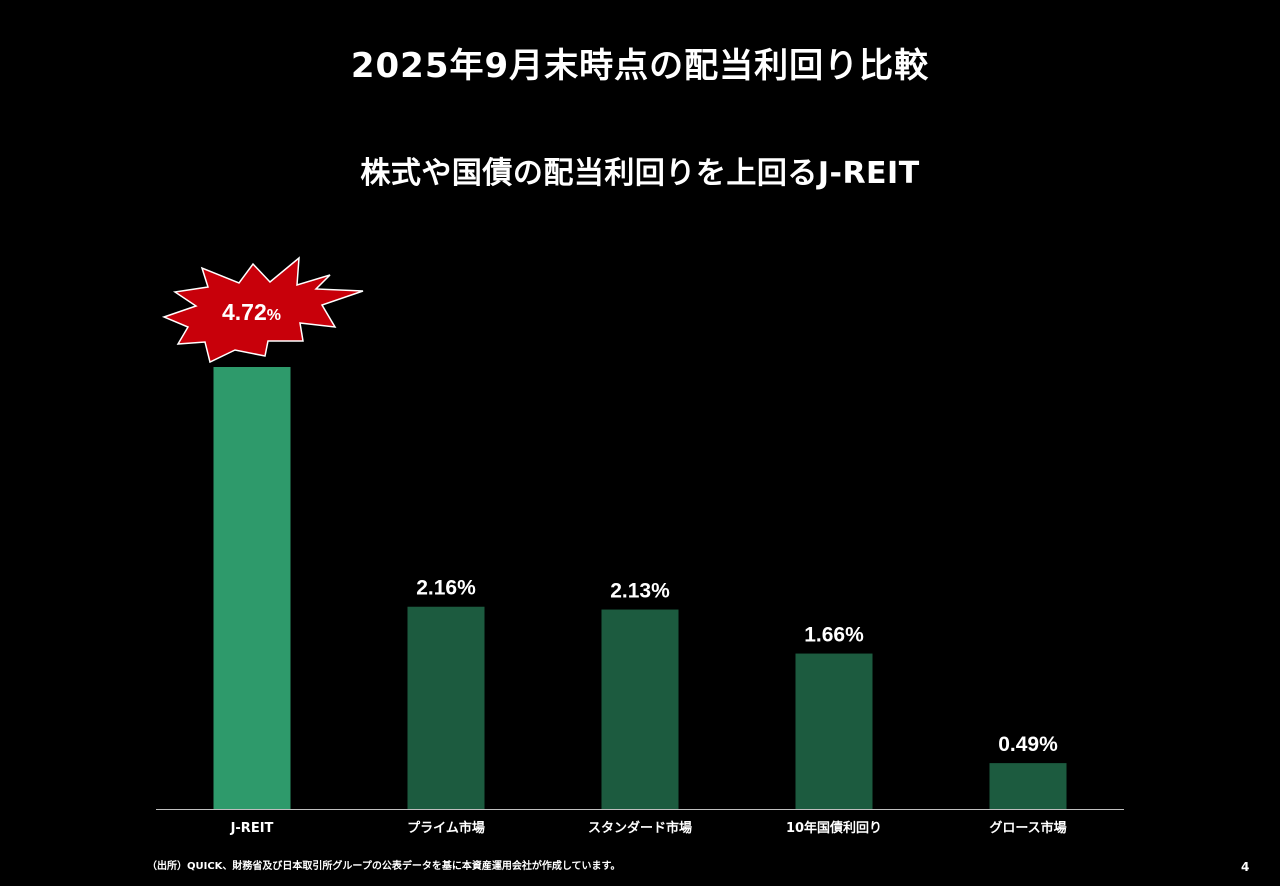 This screenshot has height=886, width=1280. What do you see at coordinates (1027, 828) in the screenshot?
I see `category-label-4: グロース市場` at bounding box center [1027, 828].